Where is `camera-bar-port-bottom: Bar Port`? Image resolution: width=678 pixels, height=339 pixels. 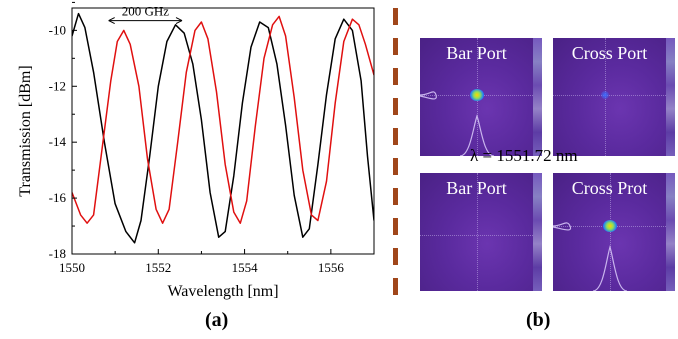
camera-bar-port-bottom: Bar Port is located at coordinates (481, 232).